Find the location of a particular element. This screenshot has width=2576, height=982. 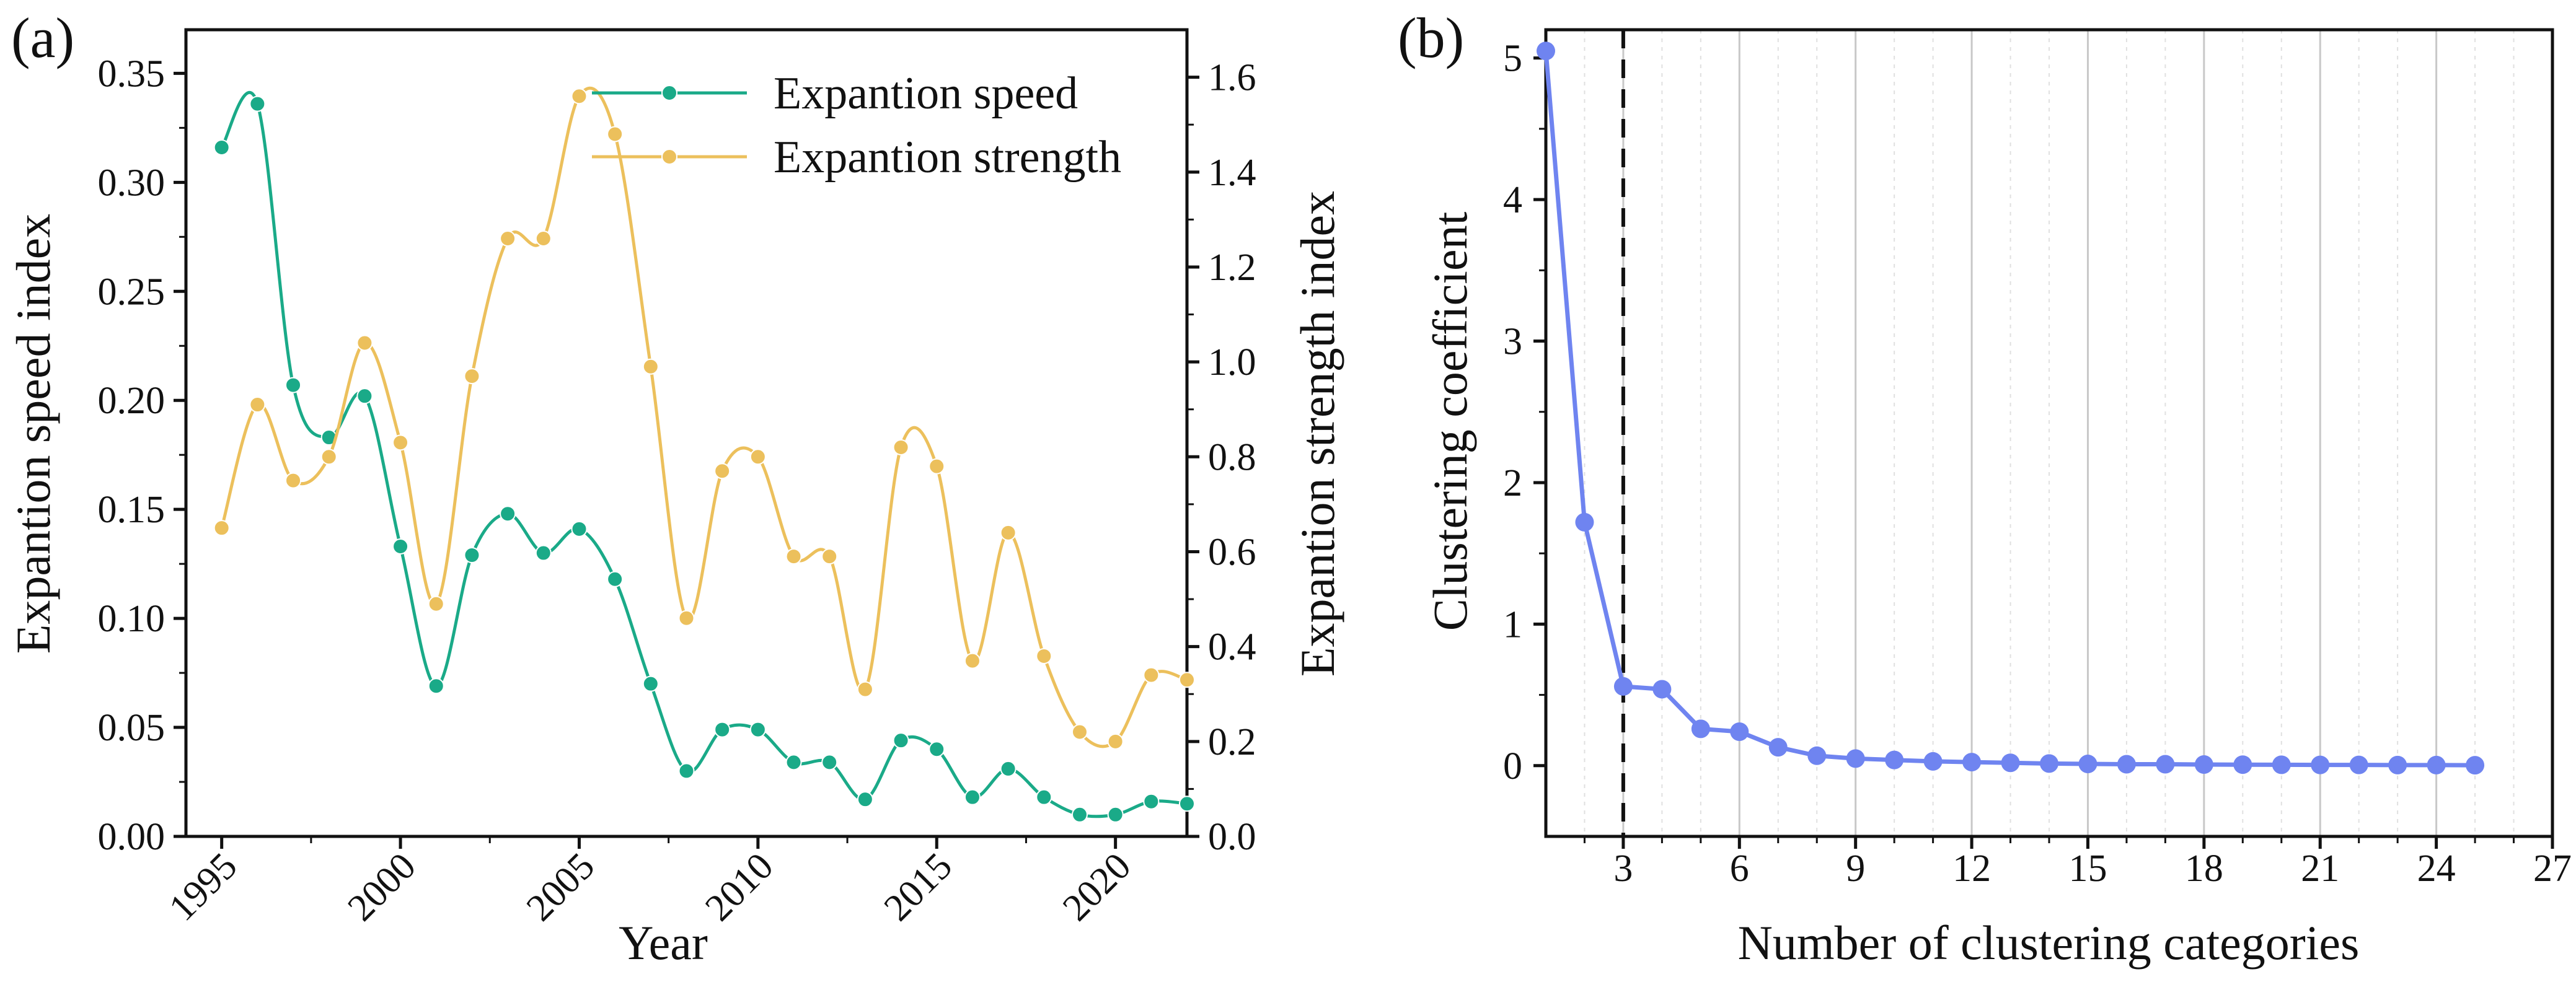

panel-a-legend-label-0: Expantion speed is located at coordinates (926, 94).